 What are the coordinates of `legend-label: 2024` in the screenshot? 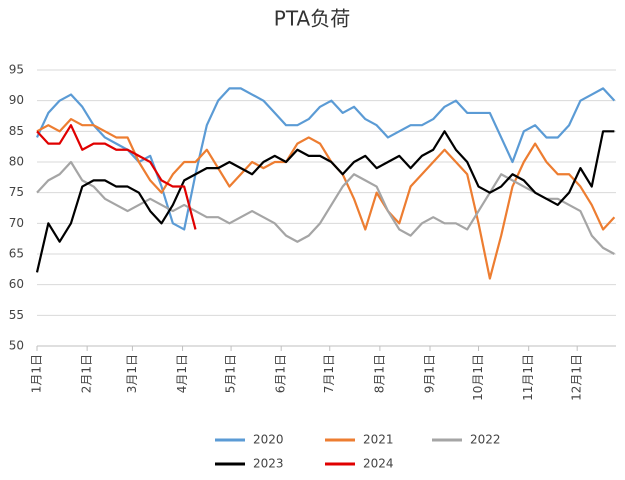 It's located at (378, 464).